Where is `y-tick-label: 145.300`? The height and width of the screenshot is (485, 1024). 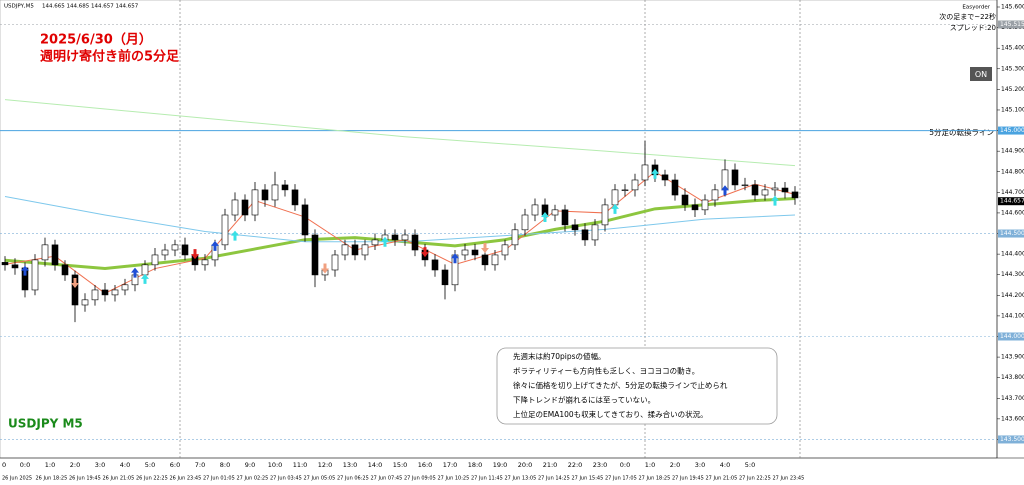 y-tick-label: 145.300 is located at coordinates (1012, 68).